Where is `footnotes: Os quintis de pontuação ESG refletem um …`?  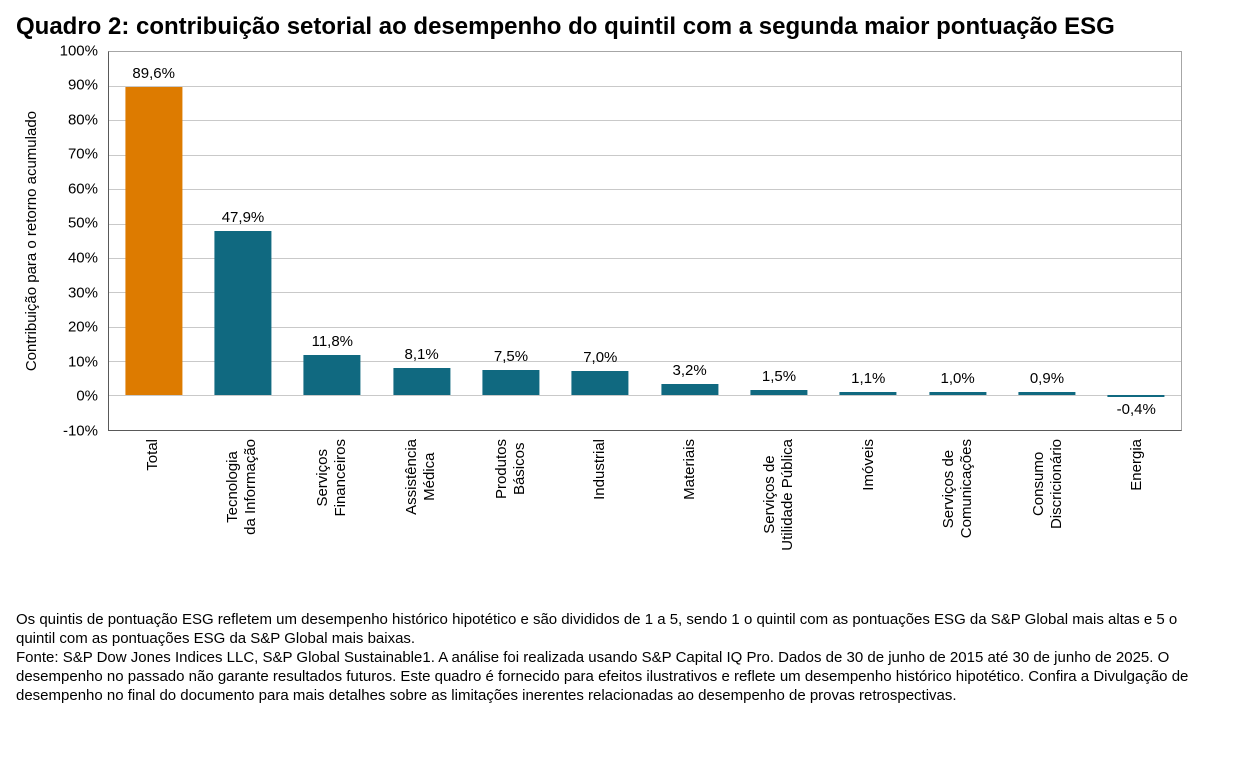 footnotes: Os quintis de pontuação ESG refletem um … is located at coordinates (617, 657).